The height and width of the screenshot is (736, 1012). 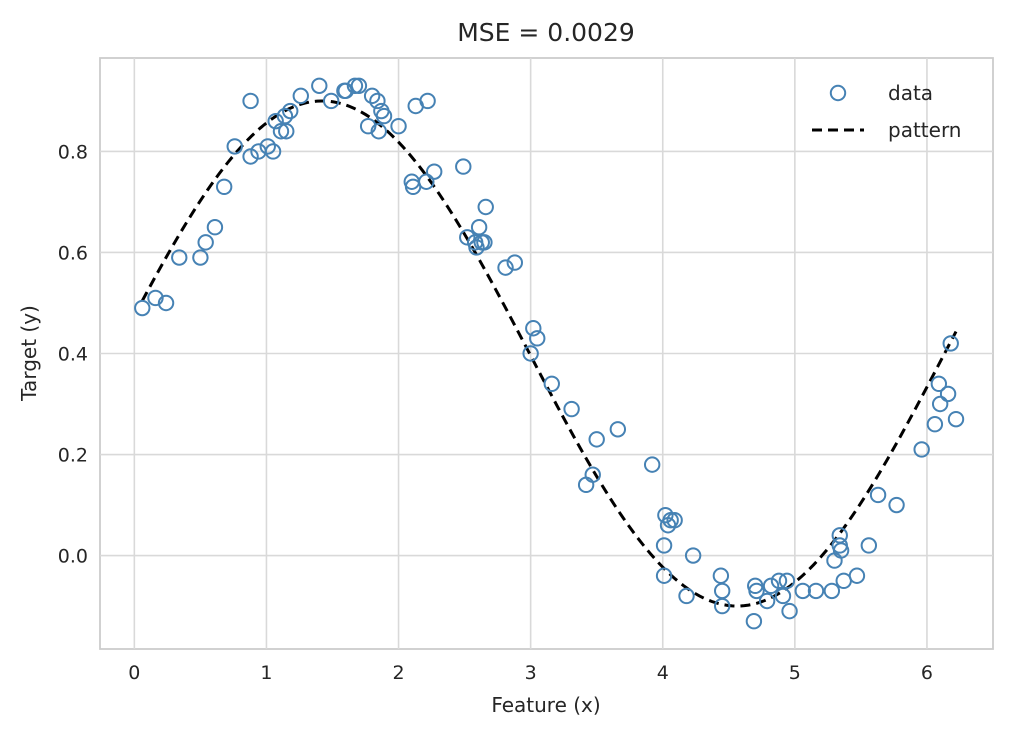 What do you see at coordinates (73, 557) in the screenshot?
I see `y-tick-label: 0.0` at bounding box center [73, 557].